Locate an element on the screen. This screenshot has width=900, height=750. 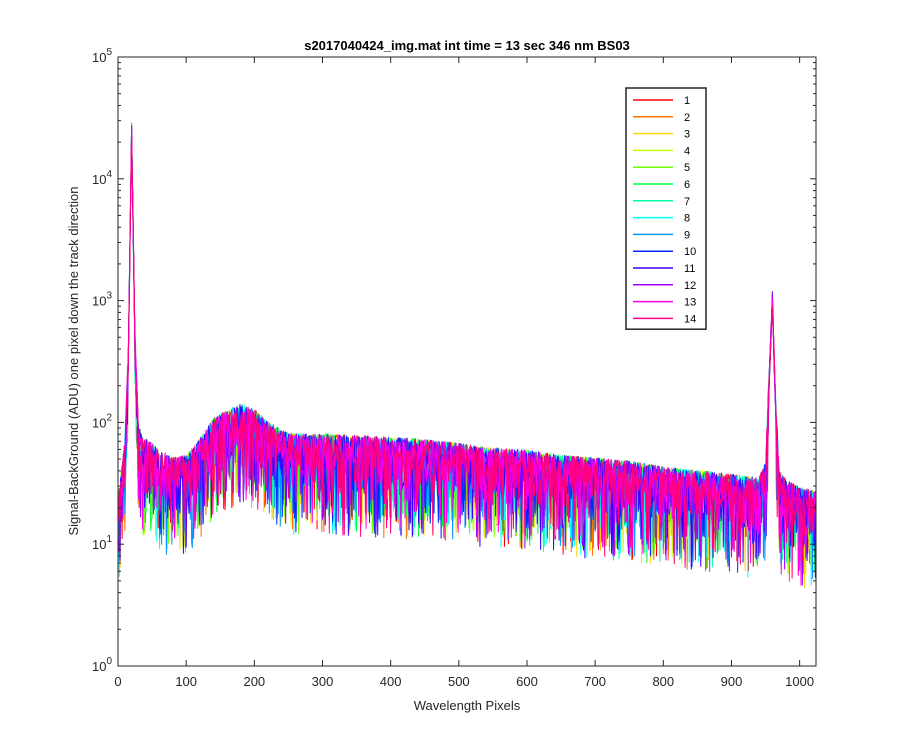
y-tick-label: 10⁴ is located at coordinates (102, 178).